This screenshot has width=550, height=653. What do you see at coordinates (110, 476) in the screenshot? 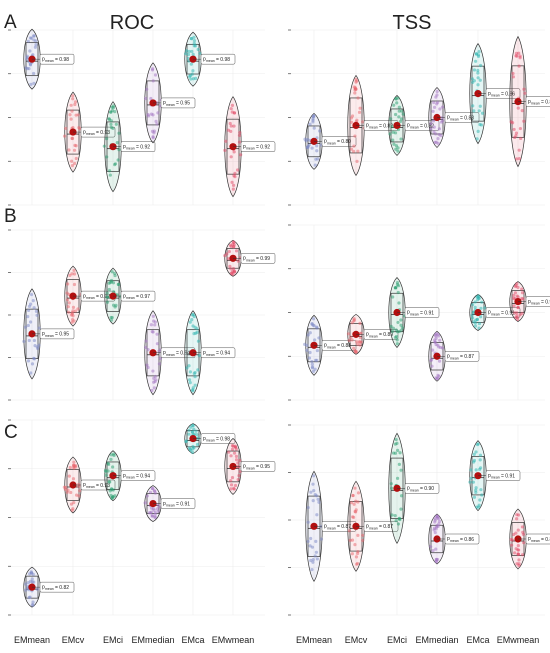
I see `points-emci` at bounding box center [110, 476].